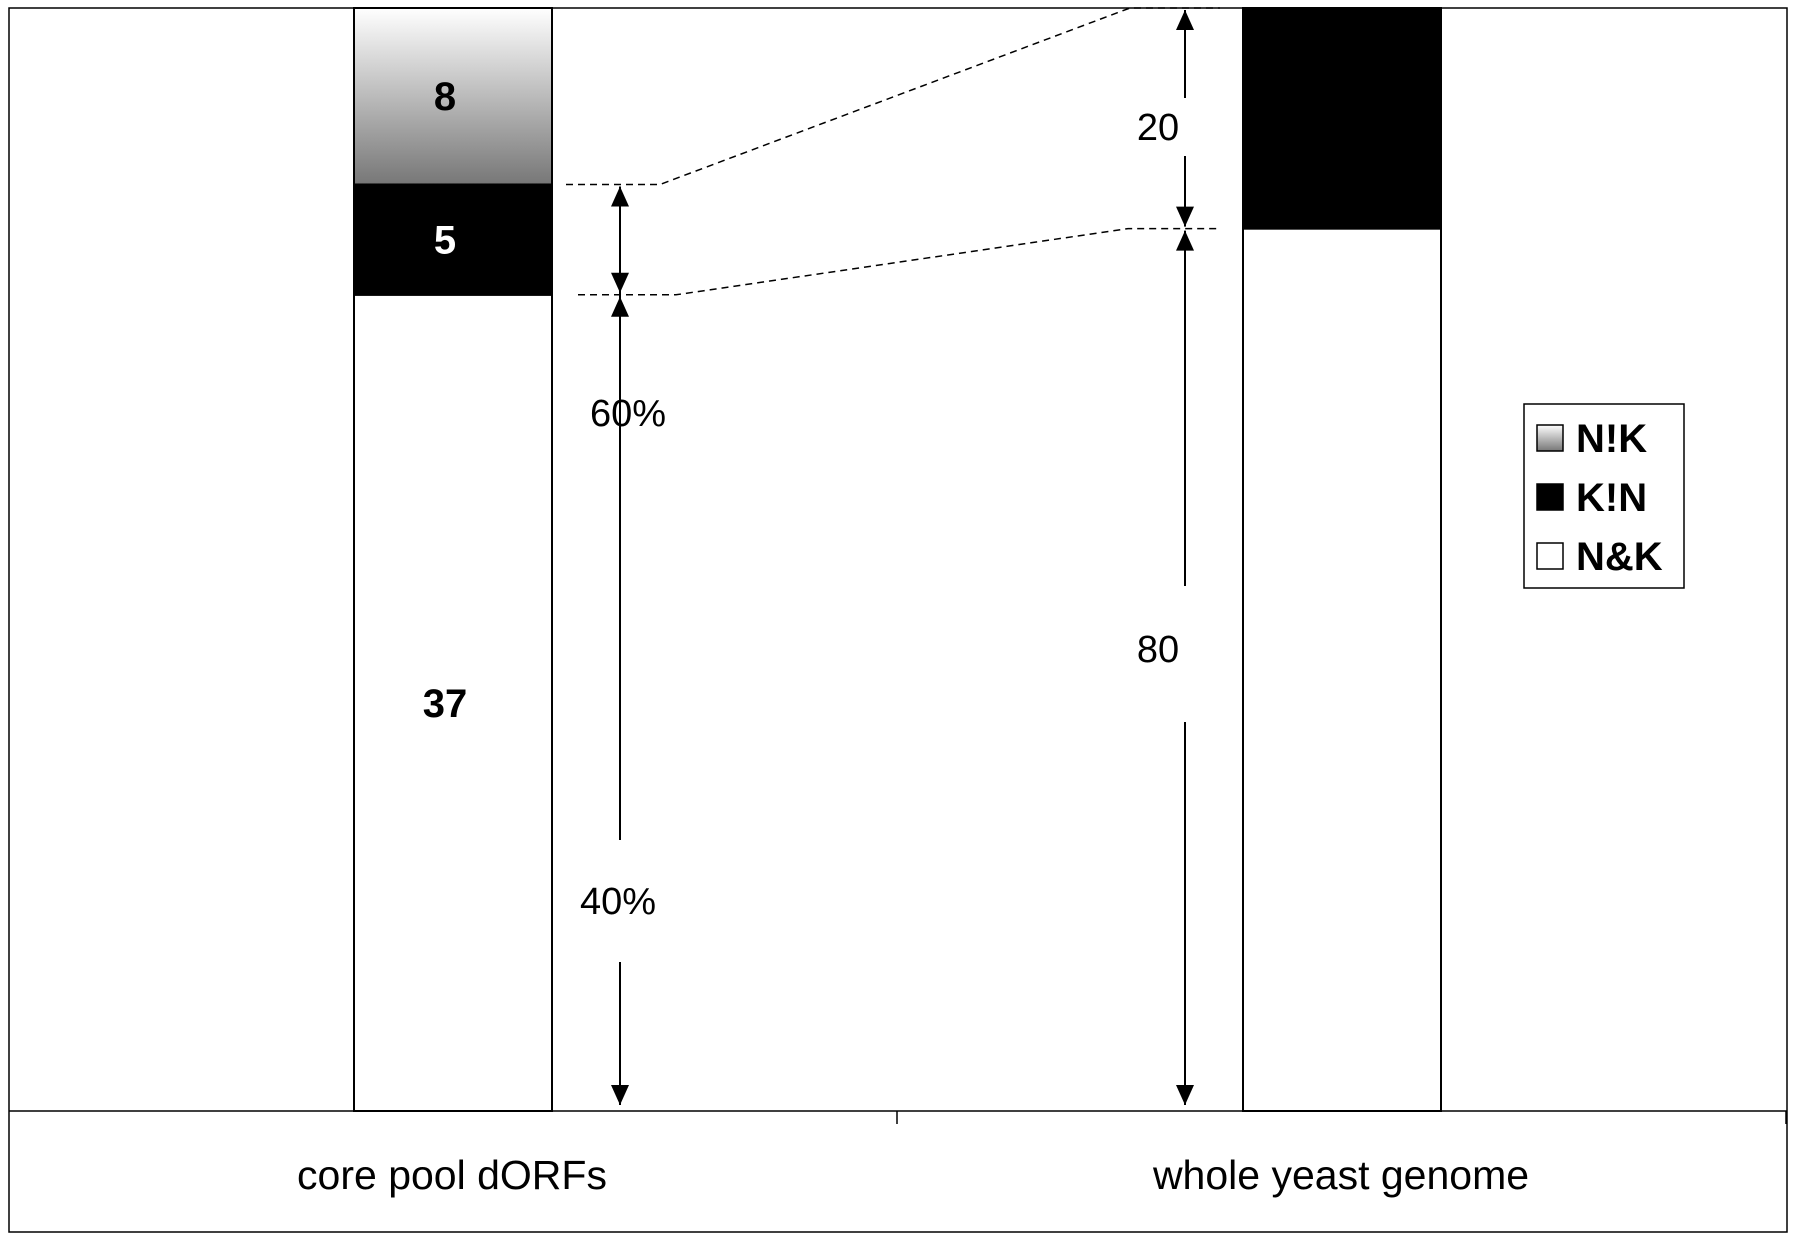 The image size is (1797, 1235). Describe the element at coordinates (1340, 1175) in the screenshot. I see `category-label: whole yeast genome` at that location.